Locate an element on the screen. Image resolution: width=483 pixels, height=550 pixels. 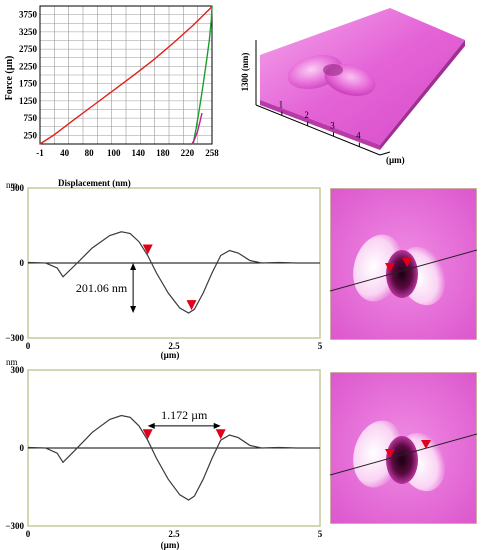
profile2-unit: nm is located at coordinates (12, 362).